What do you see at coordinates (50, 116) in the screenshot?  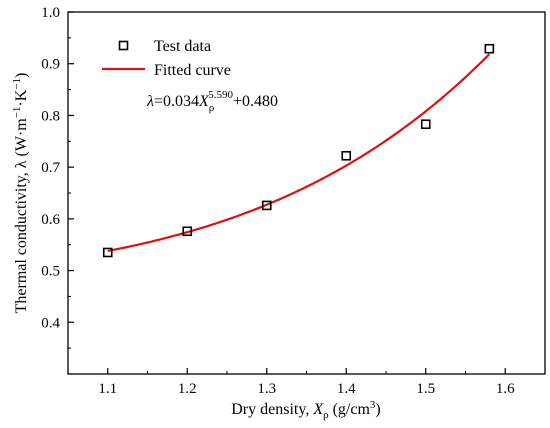 I see `y-tick-label: 0.8` at bounding box center [50, 116].